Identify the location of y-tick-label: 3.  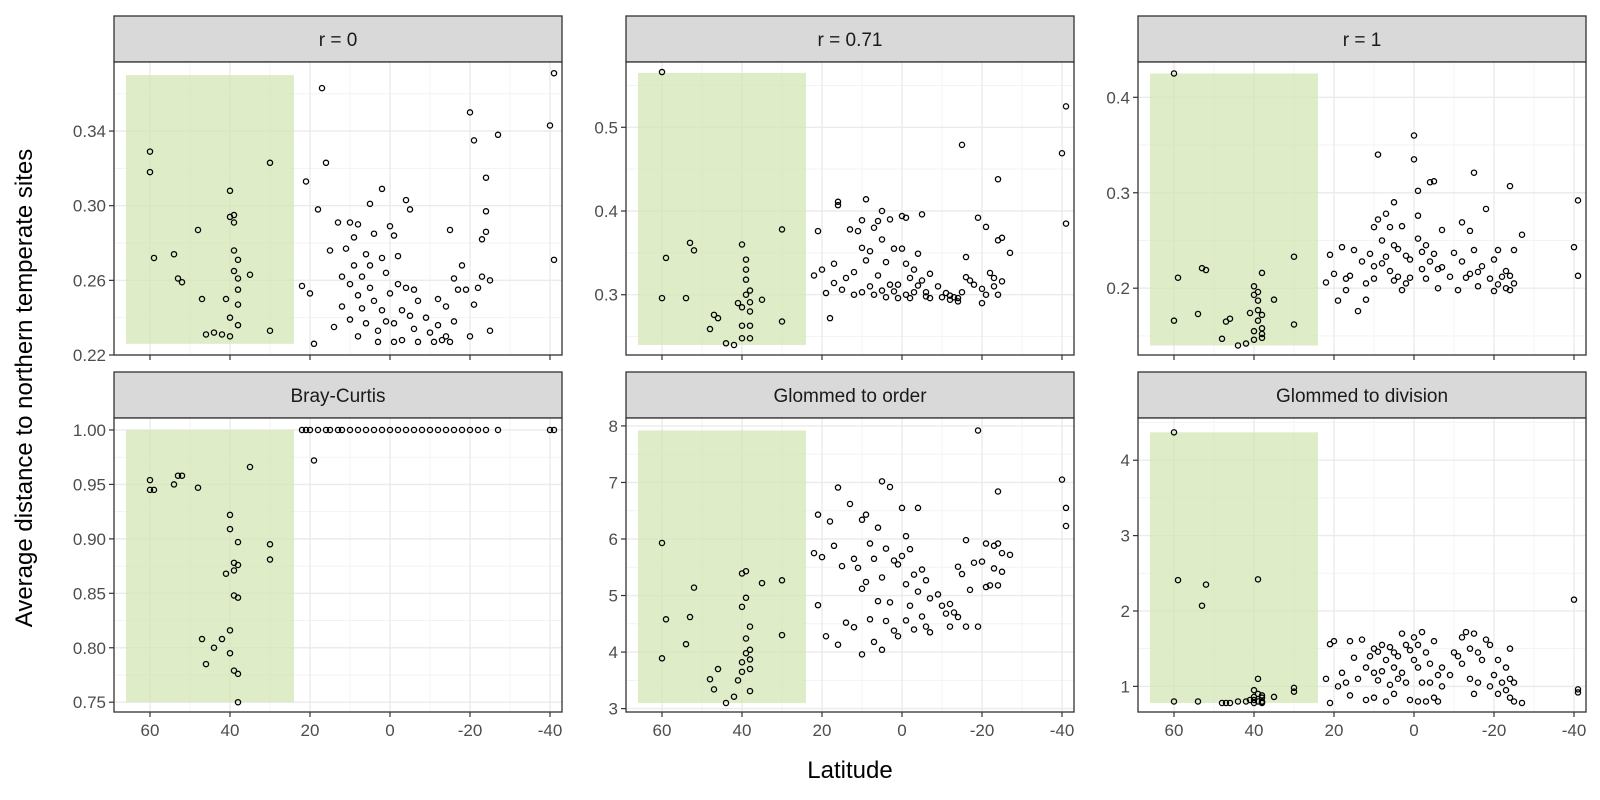
(1125, 536).